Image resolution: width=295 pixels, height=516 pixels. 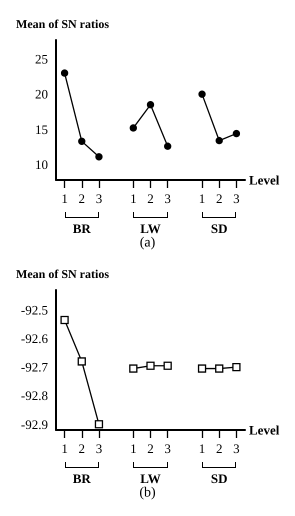 I want to click on text: (a), so click(x=148, y=243).